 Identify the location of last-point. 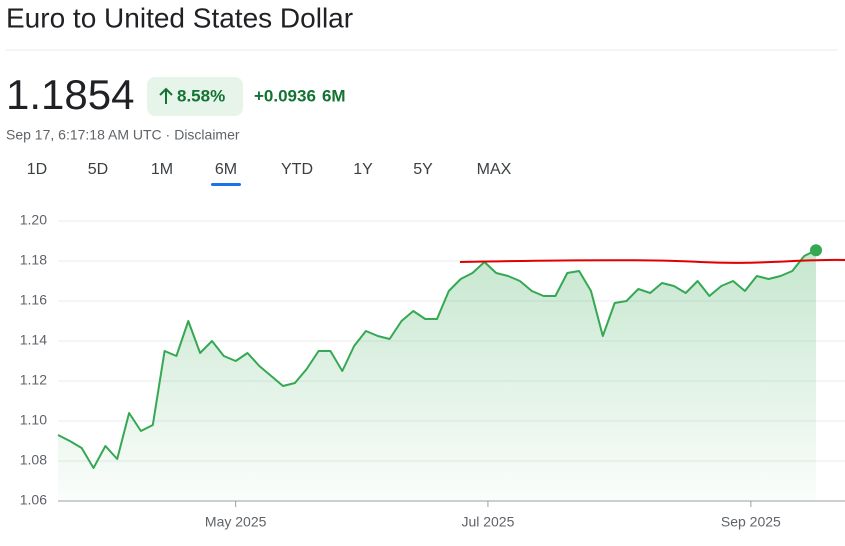
(816, 250).